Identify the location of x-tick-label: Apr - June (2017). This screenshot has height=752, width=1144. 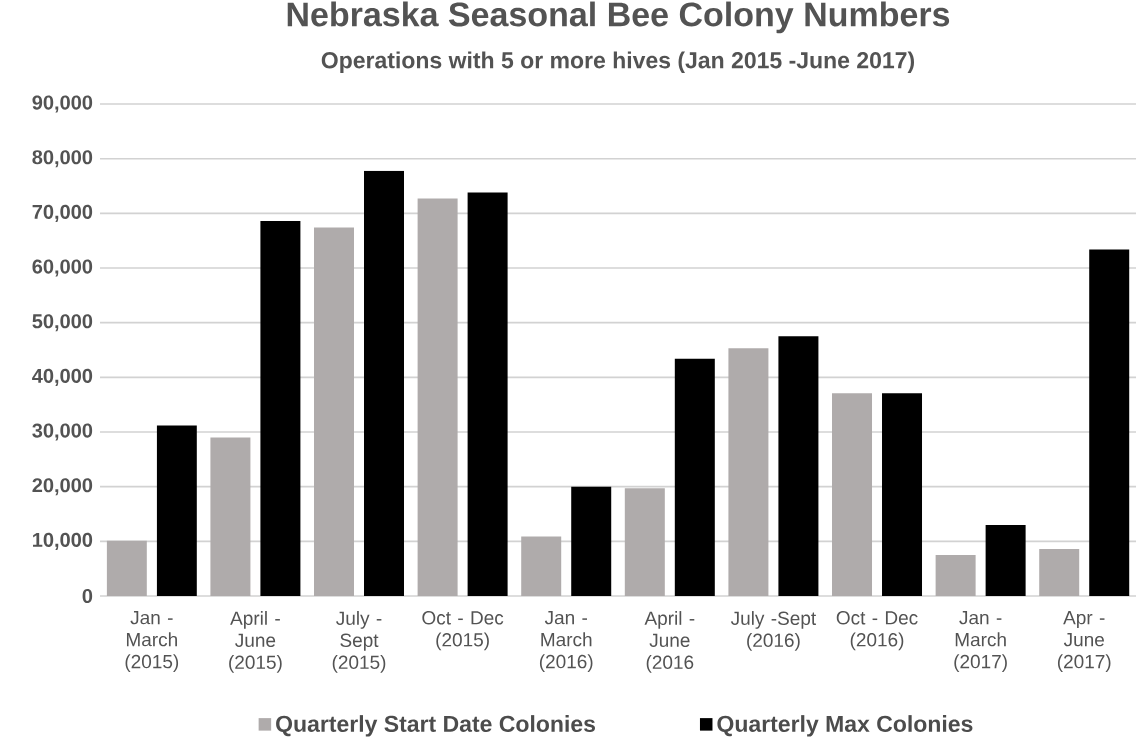
(1084, 642).